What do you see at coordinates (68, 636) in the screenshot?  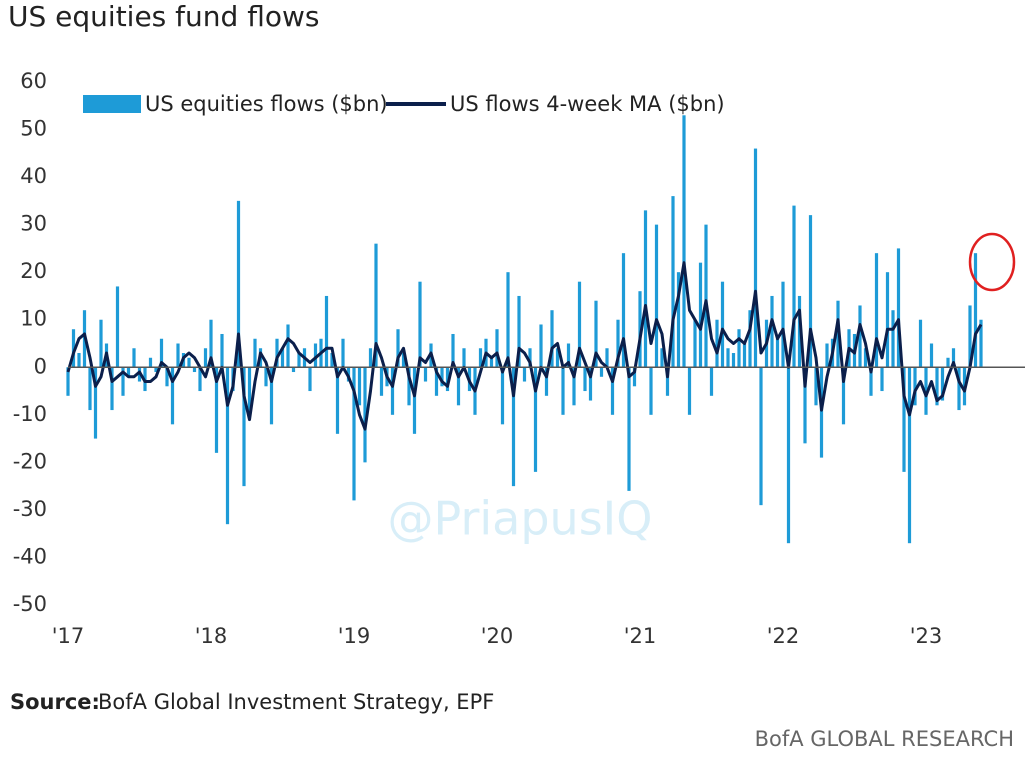 I see `x-tick-label: '17` at bounding box center [68, 636].